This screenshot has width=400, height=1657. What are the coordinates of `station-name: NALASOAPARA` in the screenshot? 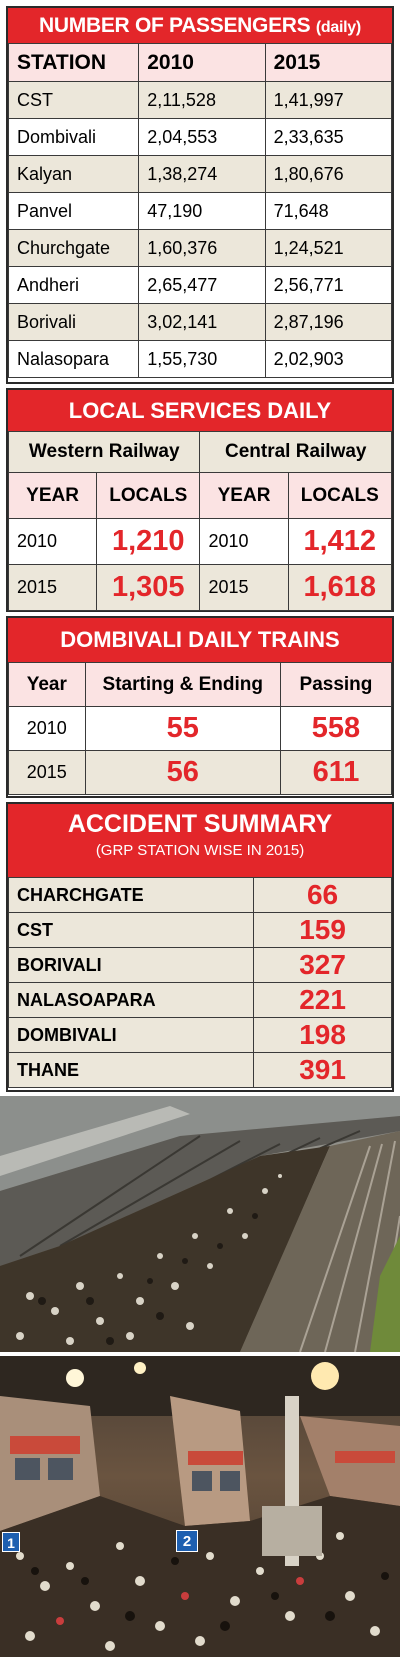 It's located at (131, 1000).